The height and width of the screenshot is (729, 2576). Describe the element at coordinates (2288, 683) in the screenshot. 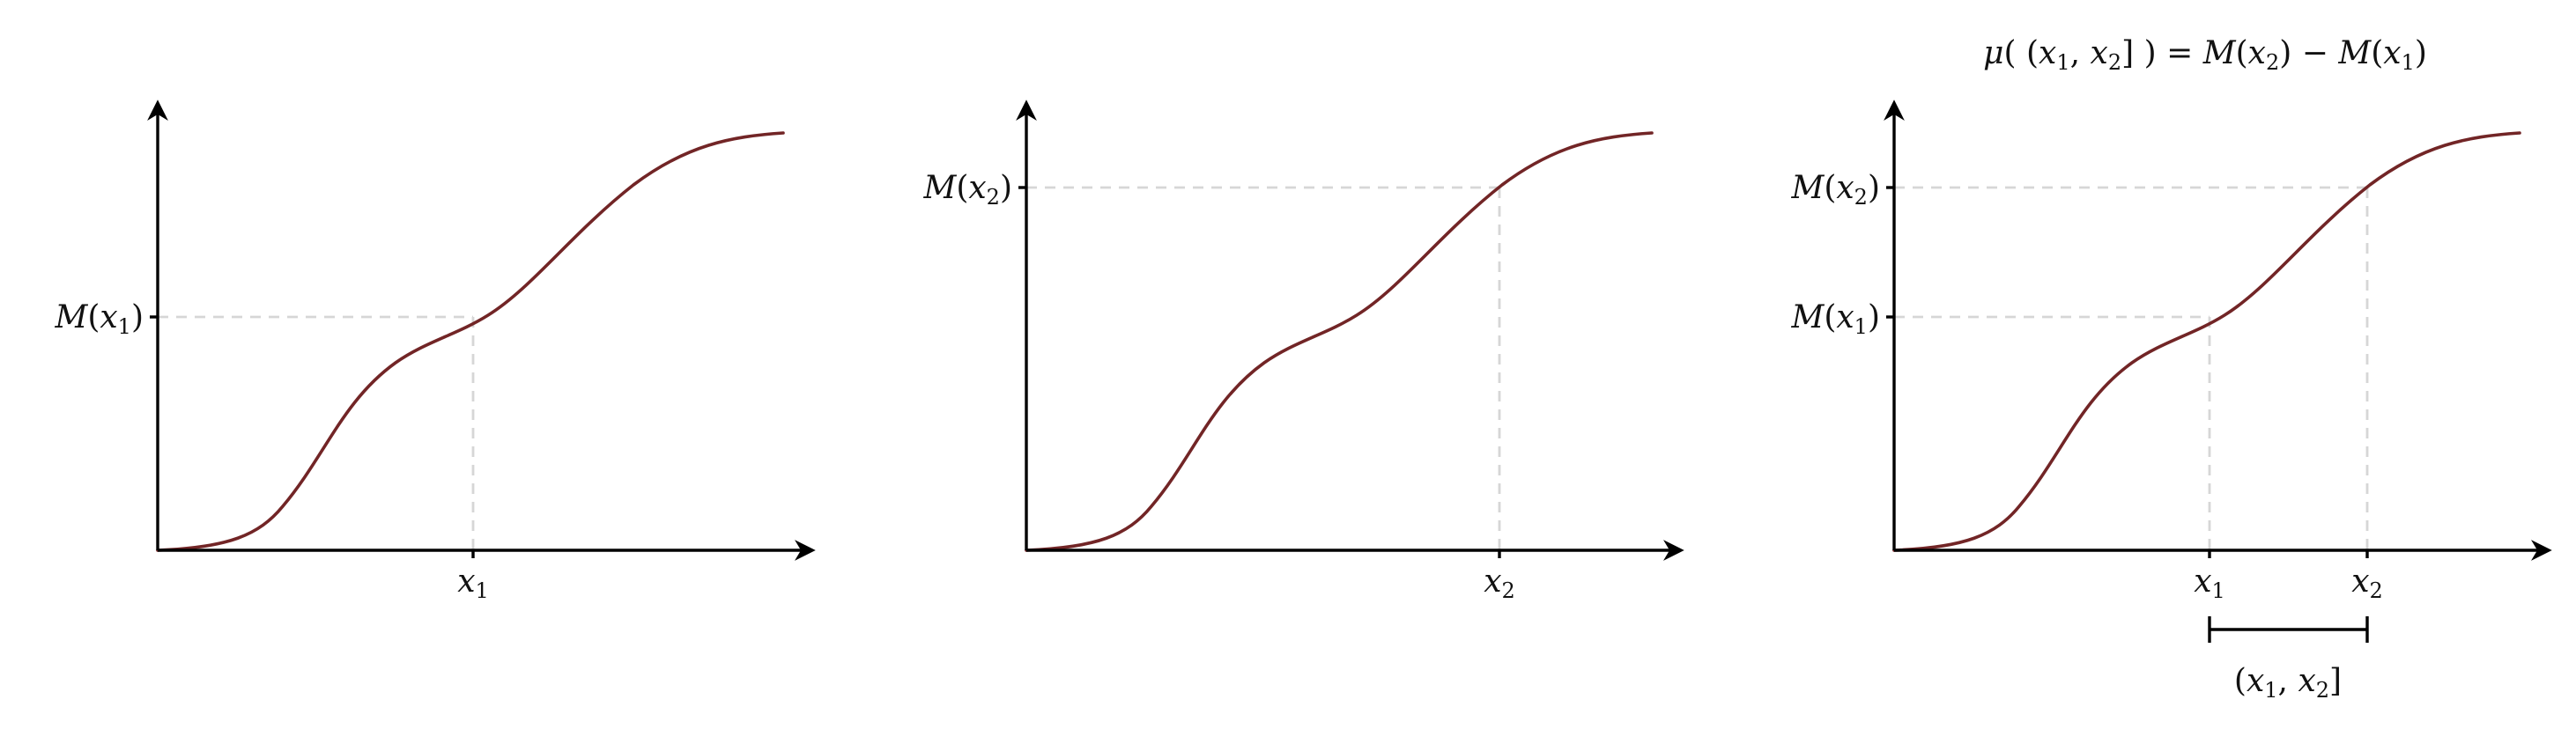

I see `interval-label: (x1, x2]` at that location.